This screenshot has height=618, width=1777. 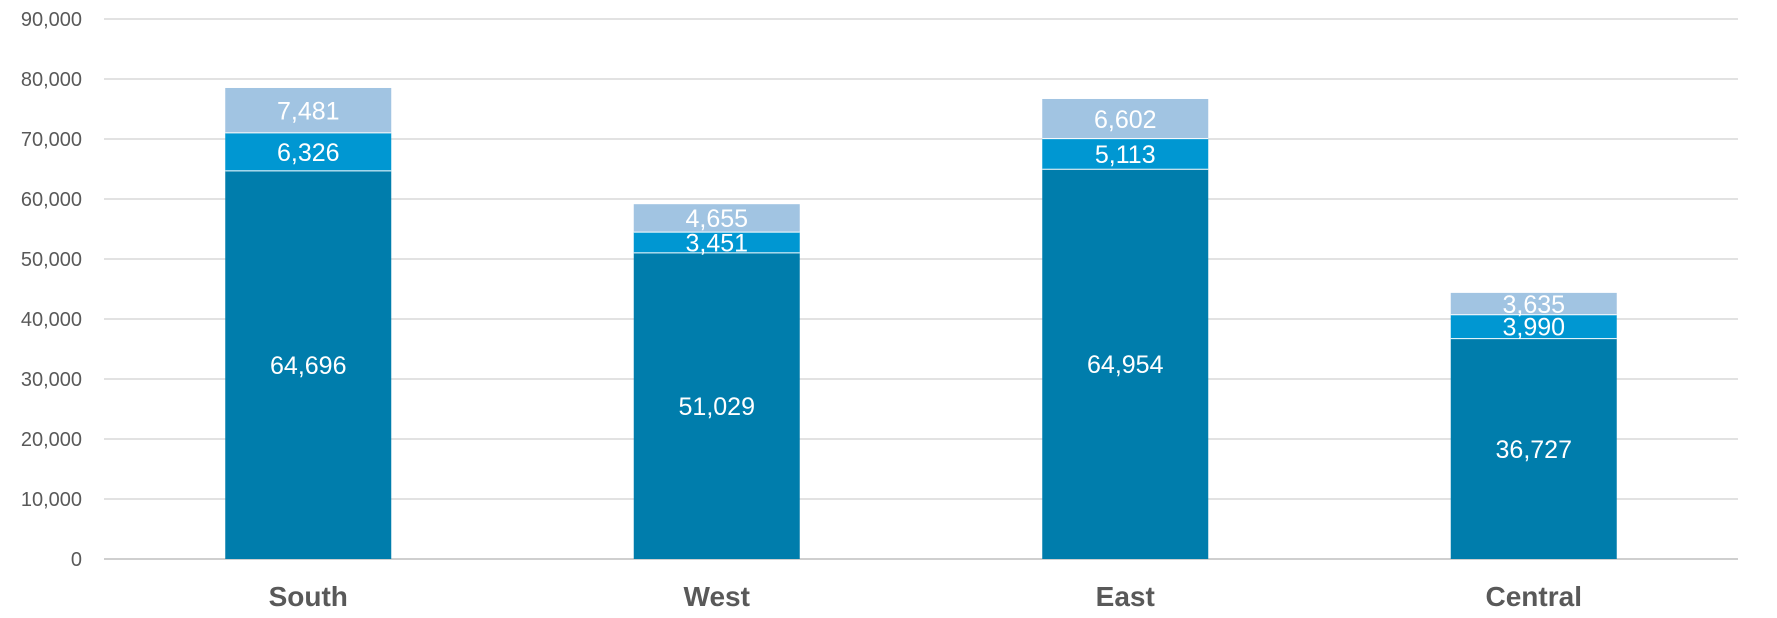 I want to click on data-label: 4,655, so click(x=716, y=219).